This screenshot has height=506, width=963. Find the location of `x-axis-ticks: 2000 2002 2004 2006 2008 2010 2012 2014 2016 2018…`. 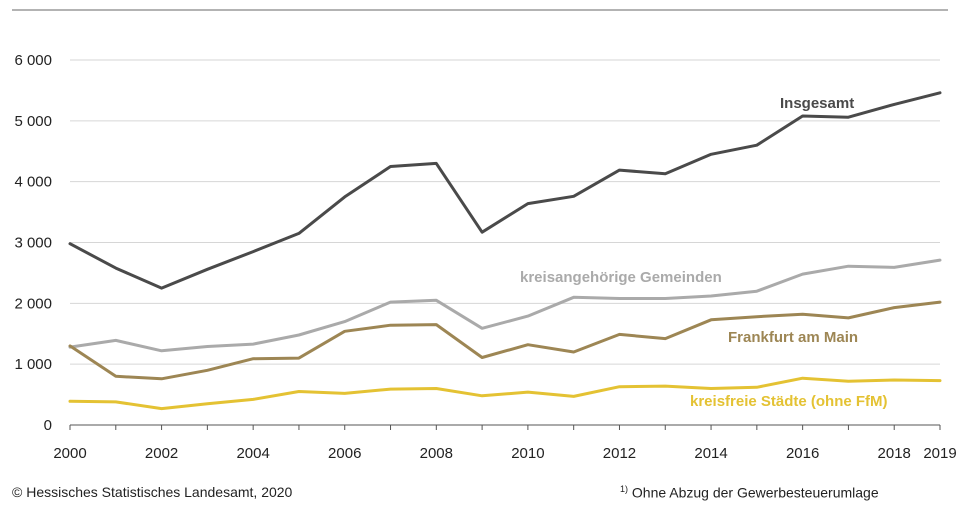

x-axis-ticks: 2000 2002 2004 2006 2008 2010 2012 2014 2016 2018… is located at coordinates (505, 443).